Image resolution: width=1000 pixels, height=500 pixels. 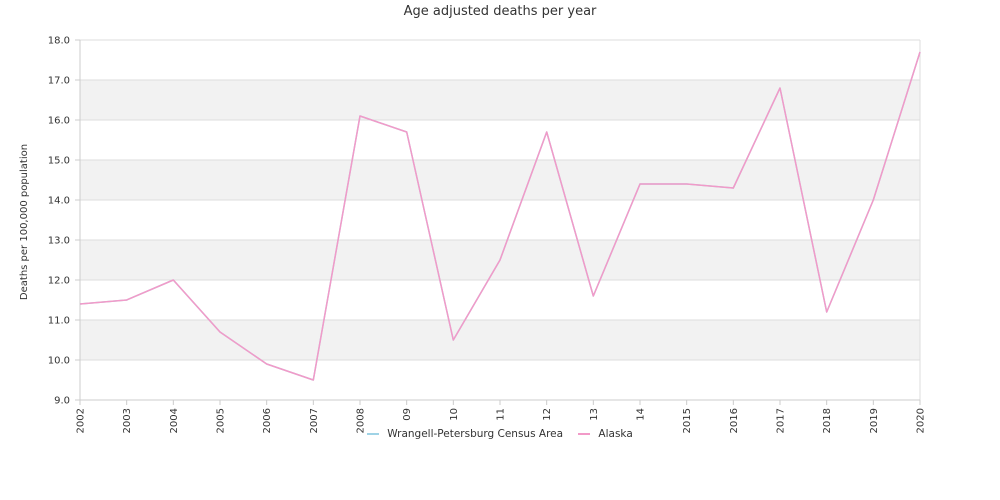 I want to click on x-tick-label: 2004, so click(x=174, y=420).